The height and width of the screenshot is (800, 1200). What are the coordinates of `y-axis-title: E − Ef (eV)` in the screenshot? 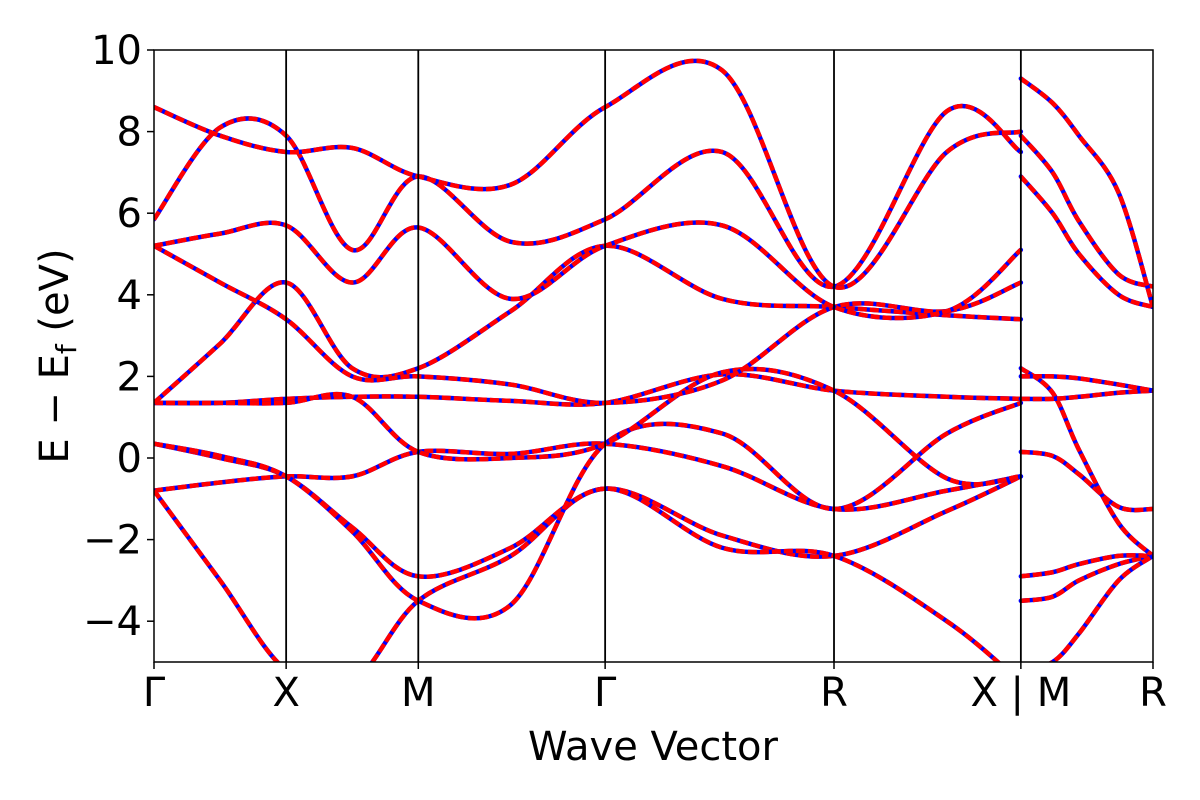 It's located at (57, 355).